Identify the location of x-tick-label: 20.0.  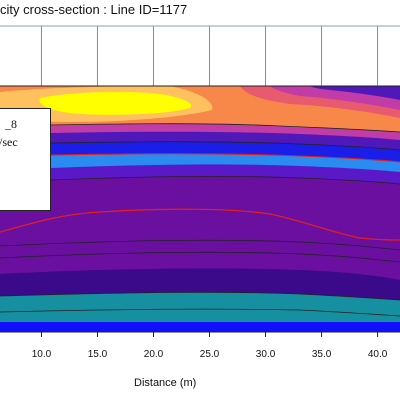
(154, 354).